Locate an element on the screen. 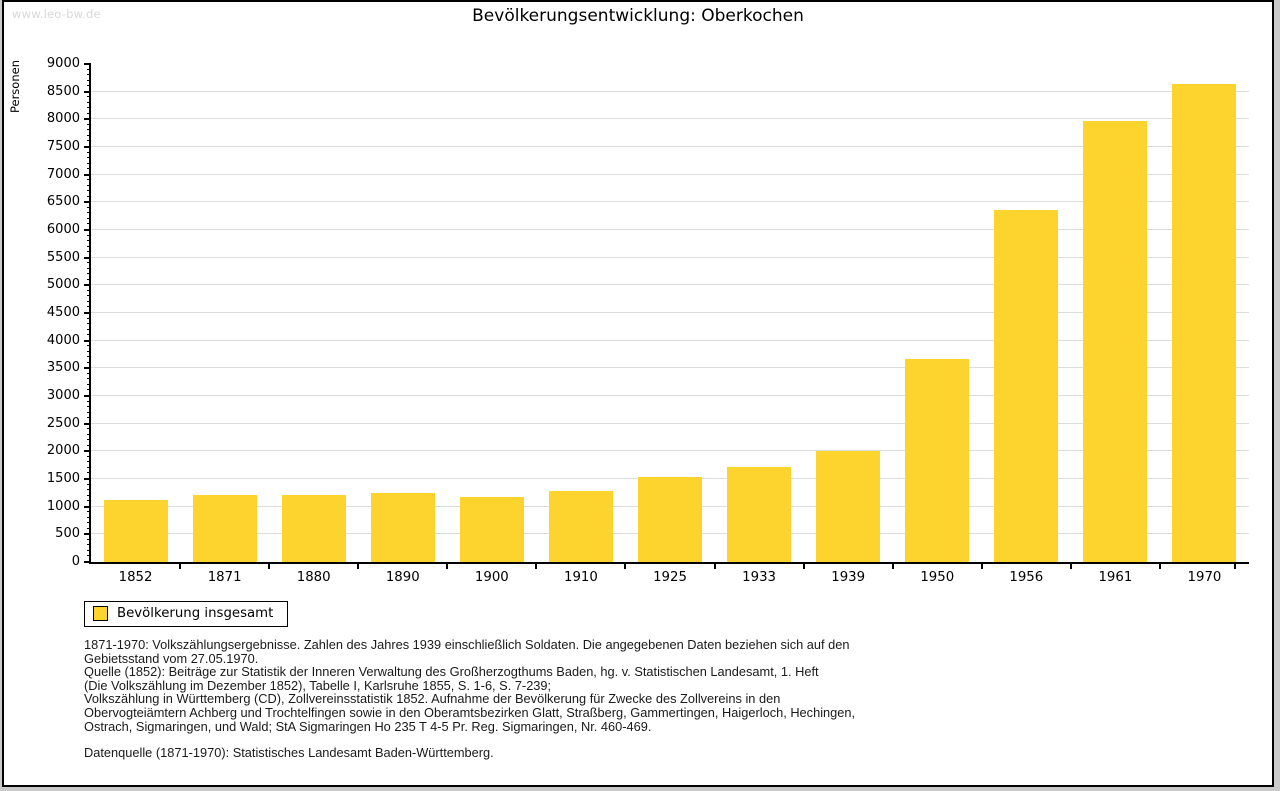  x-tick-label-1871: 1871 is located at coordinates (224, 577).